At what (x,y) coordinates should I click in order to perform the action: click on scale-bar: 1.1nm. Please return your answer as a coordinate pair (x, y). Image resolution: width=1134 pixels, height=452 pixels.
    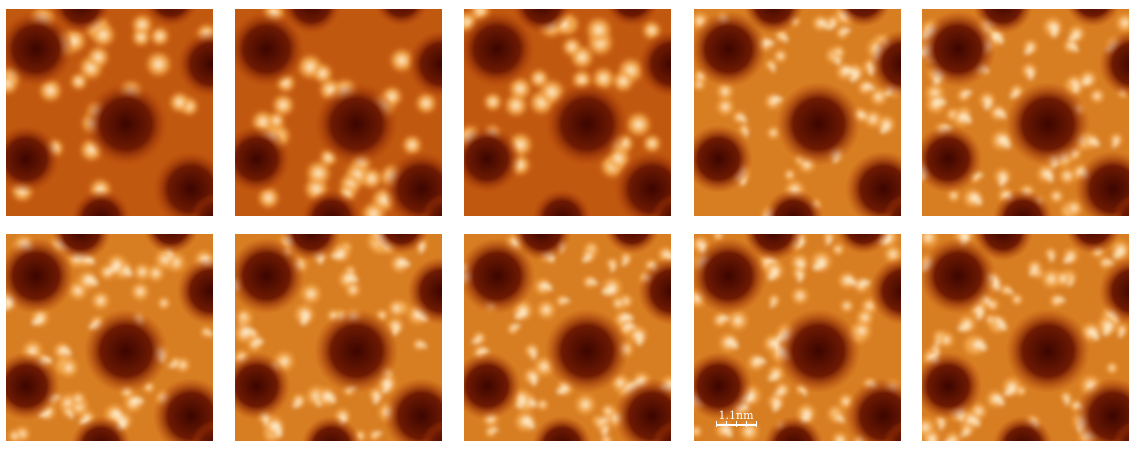
    Looking at the image, I should click on (736, 420).